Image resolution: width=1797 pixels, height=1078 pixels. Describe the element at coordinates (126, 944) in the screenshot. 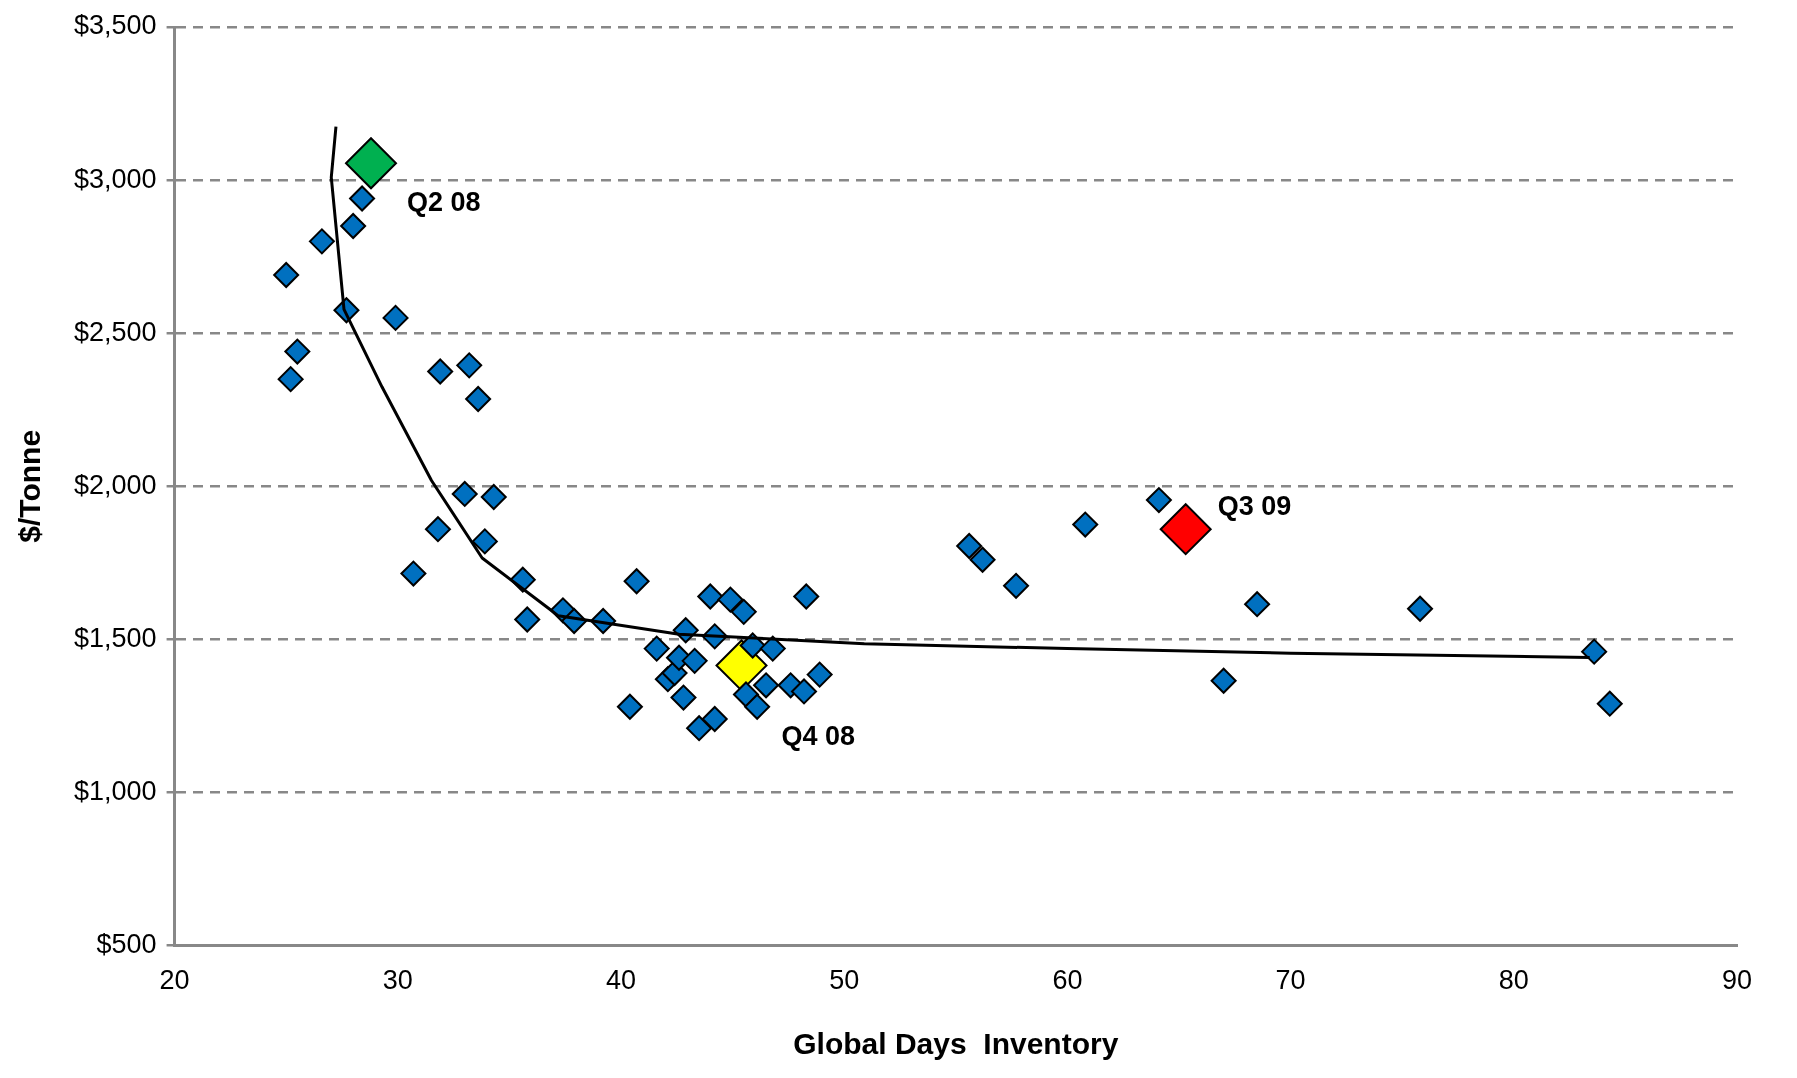

I see `y-tick-label: $500` at that location.